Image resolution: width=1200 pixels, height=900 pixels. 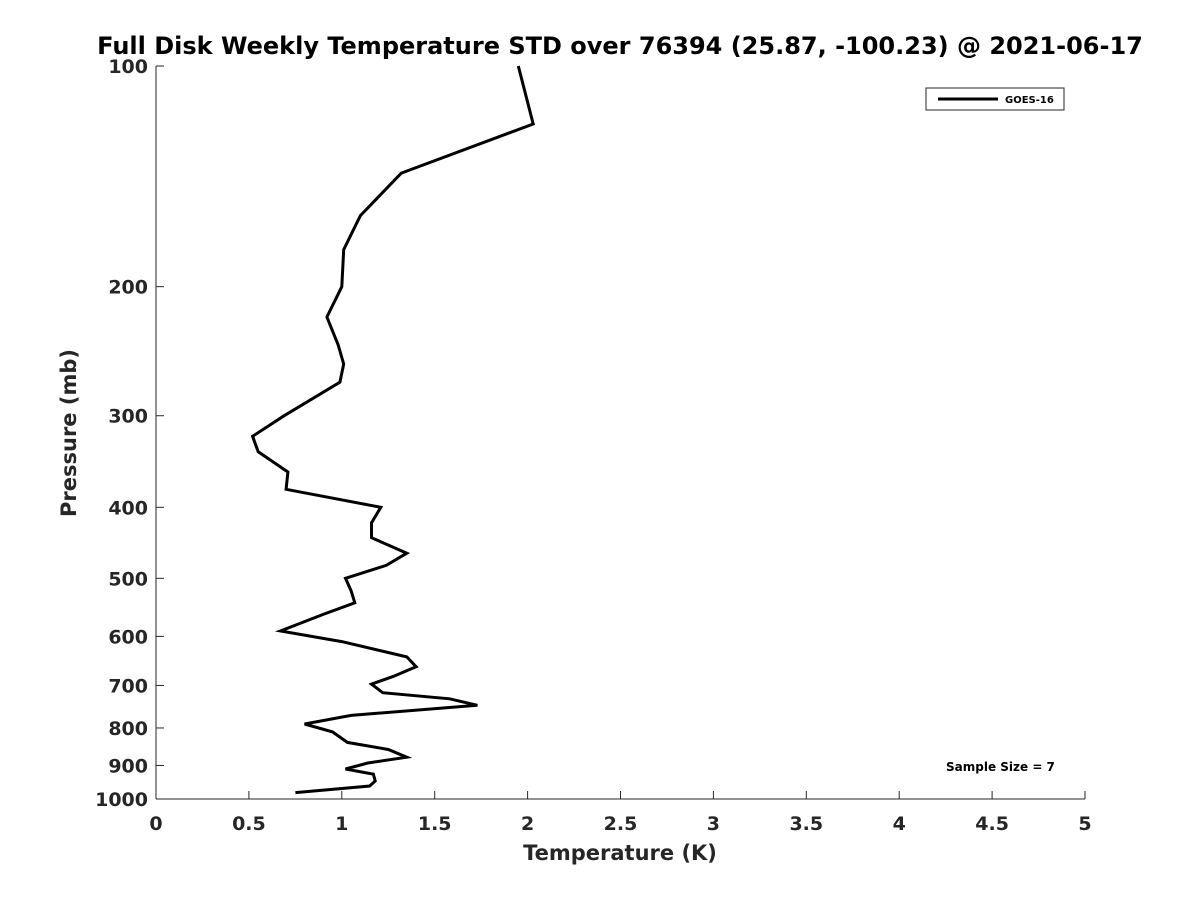 What do you see at coordinates (1000, 767) in the screenshot?
I see `sample-size-annotation: Sample Size = 7` at bounding box center [1000, 767].